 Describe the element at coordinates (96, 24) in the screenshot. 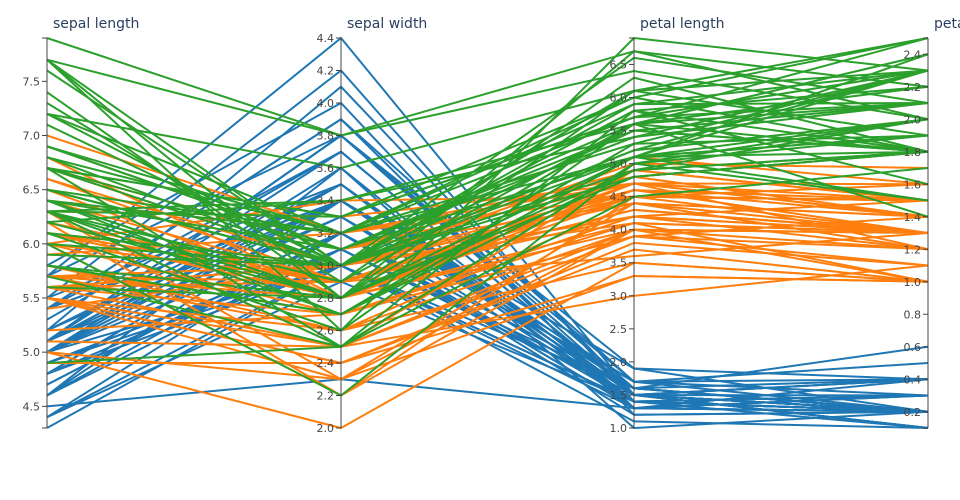

I see `axis-title: sepal length` at that location.